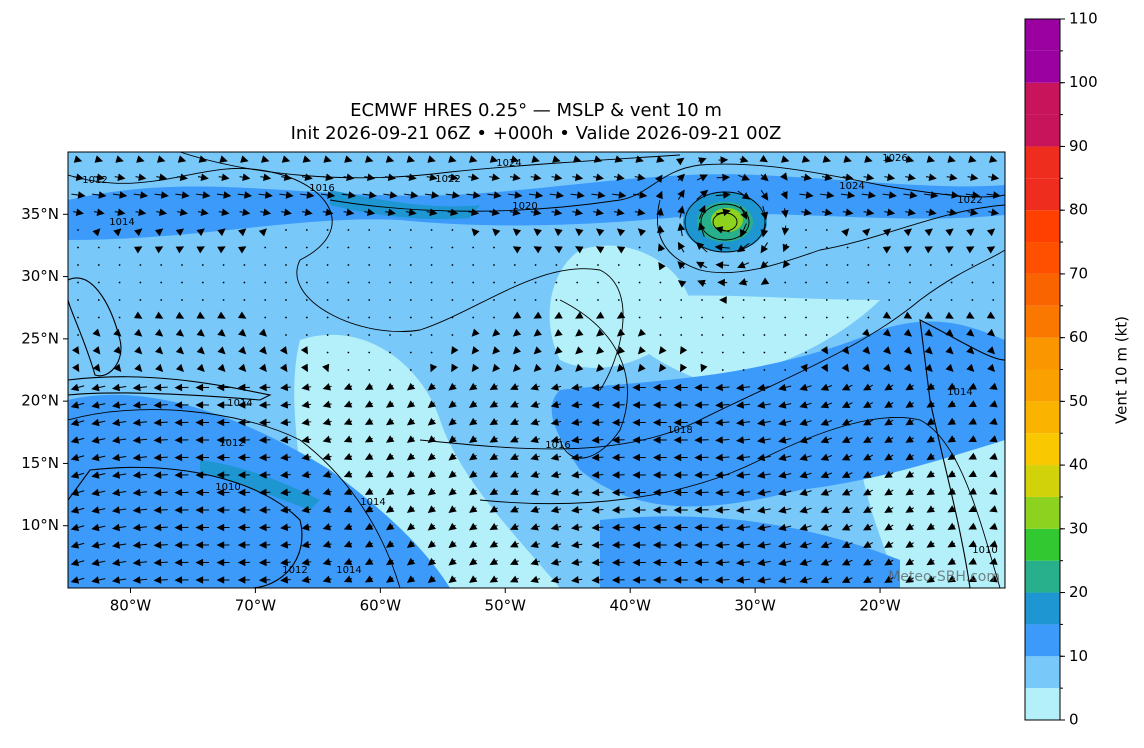 The width and height of the screenshot is (1144, 748). What do you see at coordinates (1042, 98) in the screenshot?
I see `colorbar-bin` at bounding box center [1042, 98].